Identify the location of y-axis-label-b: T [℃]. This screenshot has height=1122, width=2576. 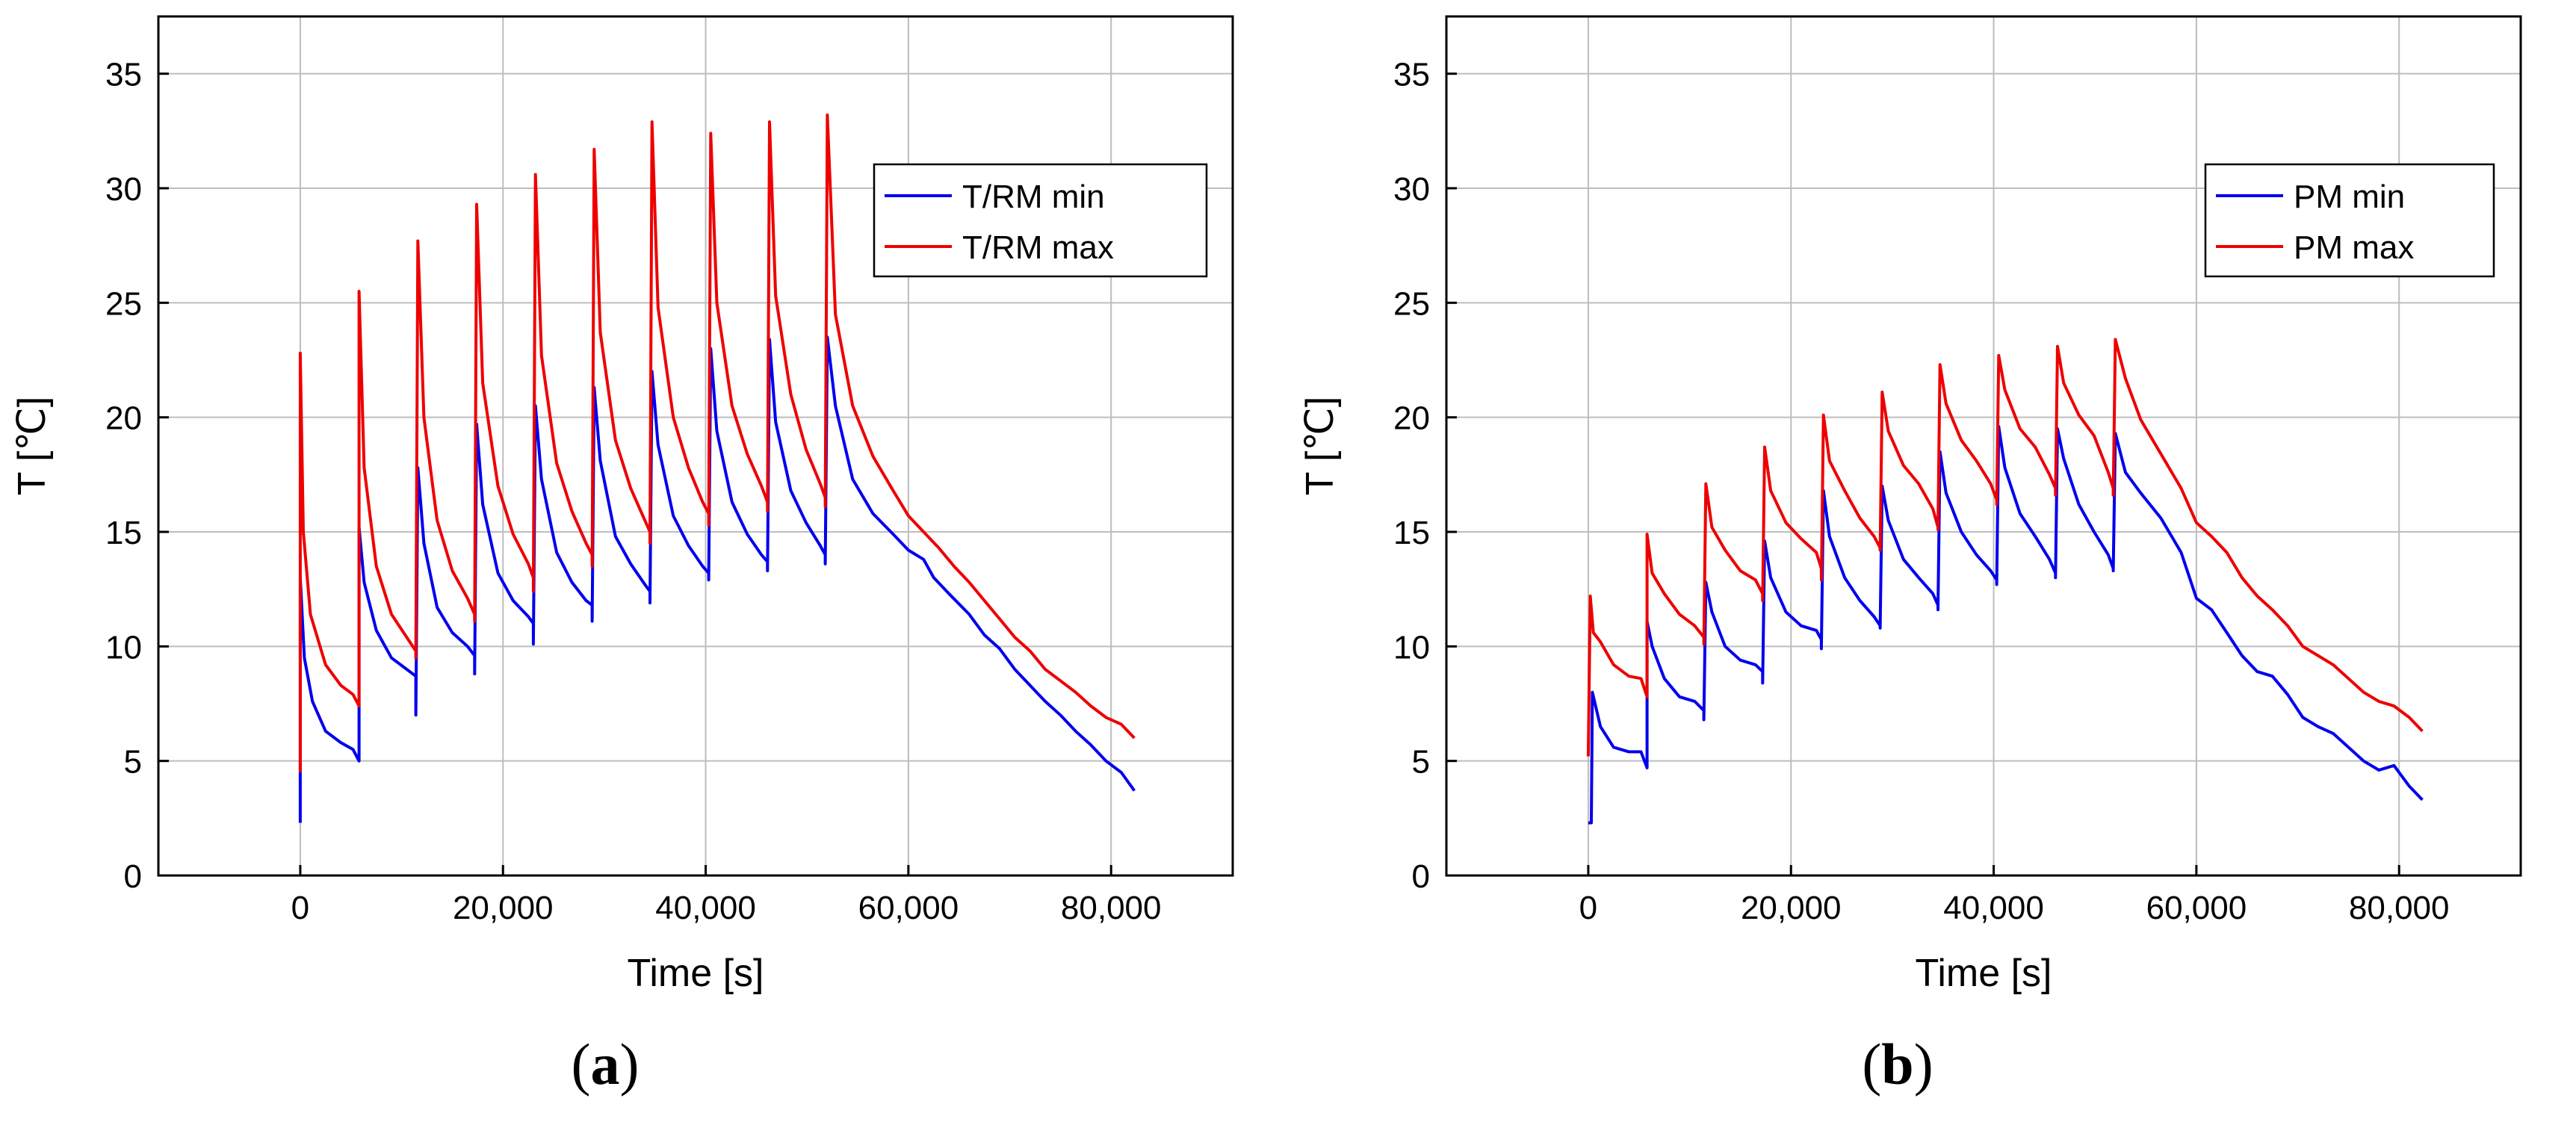
(1320, 446).